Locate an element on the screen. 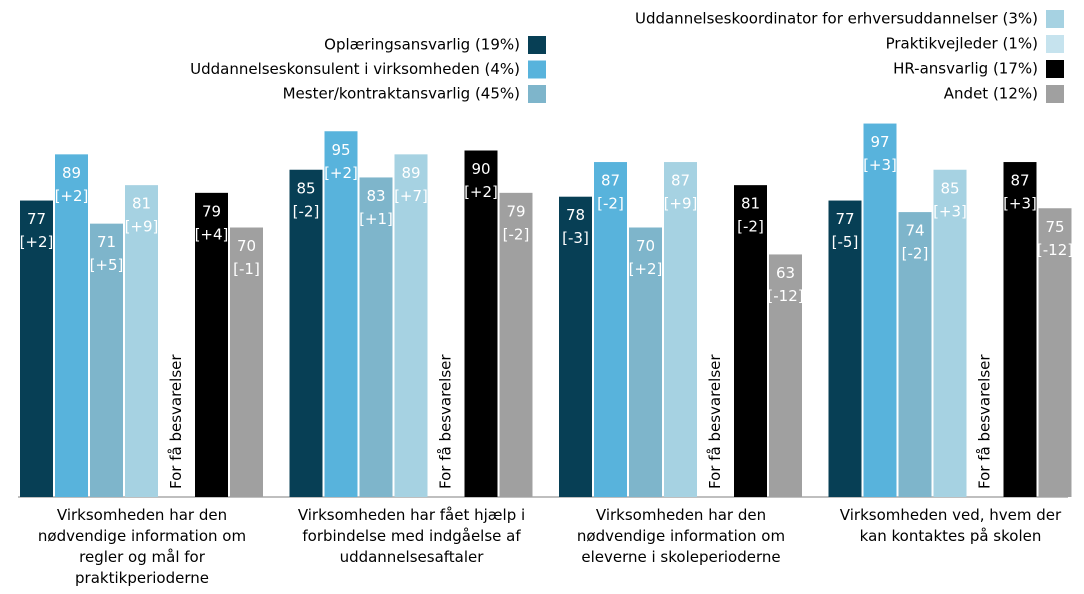 The width and height of the screenshot is (1084, 594). value-label: 63 is located at coordinates (785, 273).